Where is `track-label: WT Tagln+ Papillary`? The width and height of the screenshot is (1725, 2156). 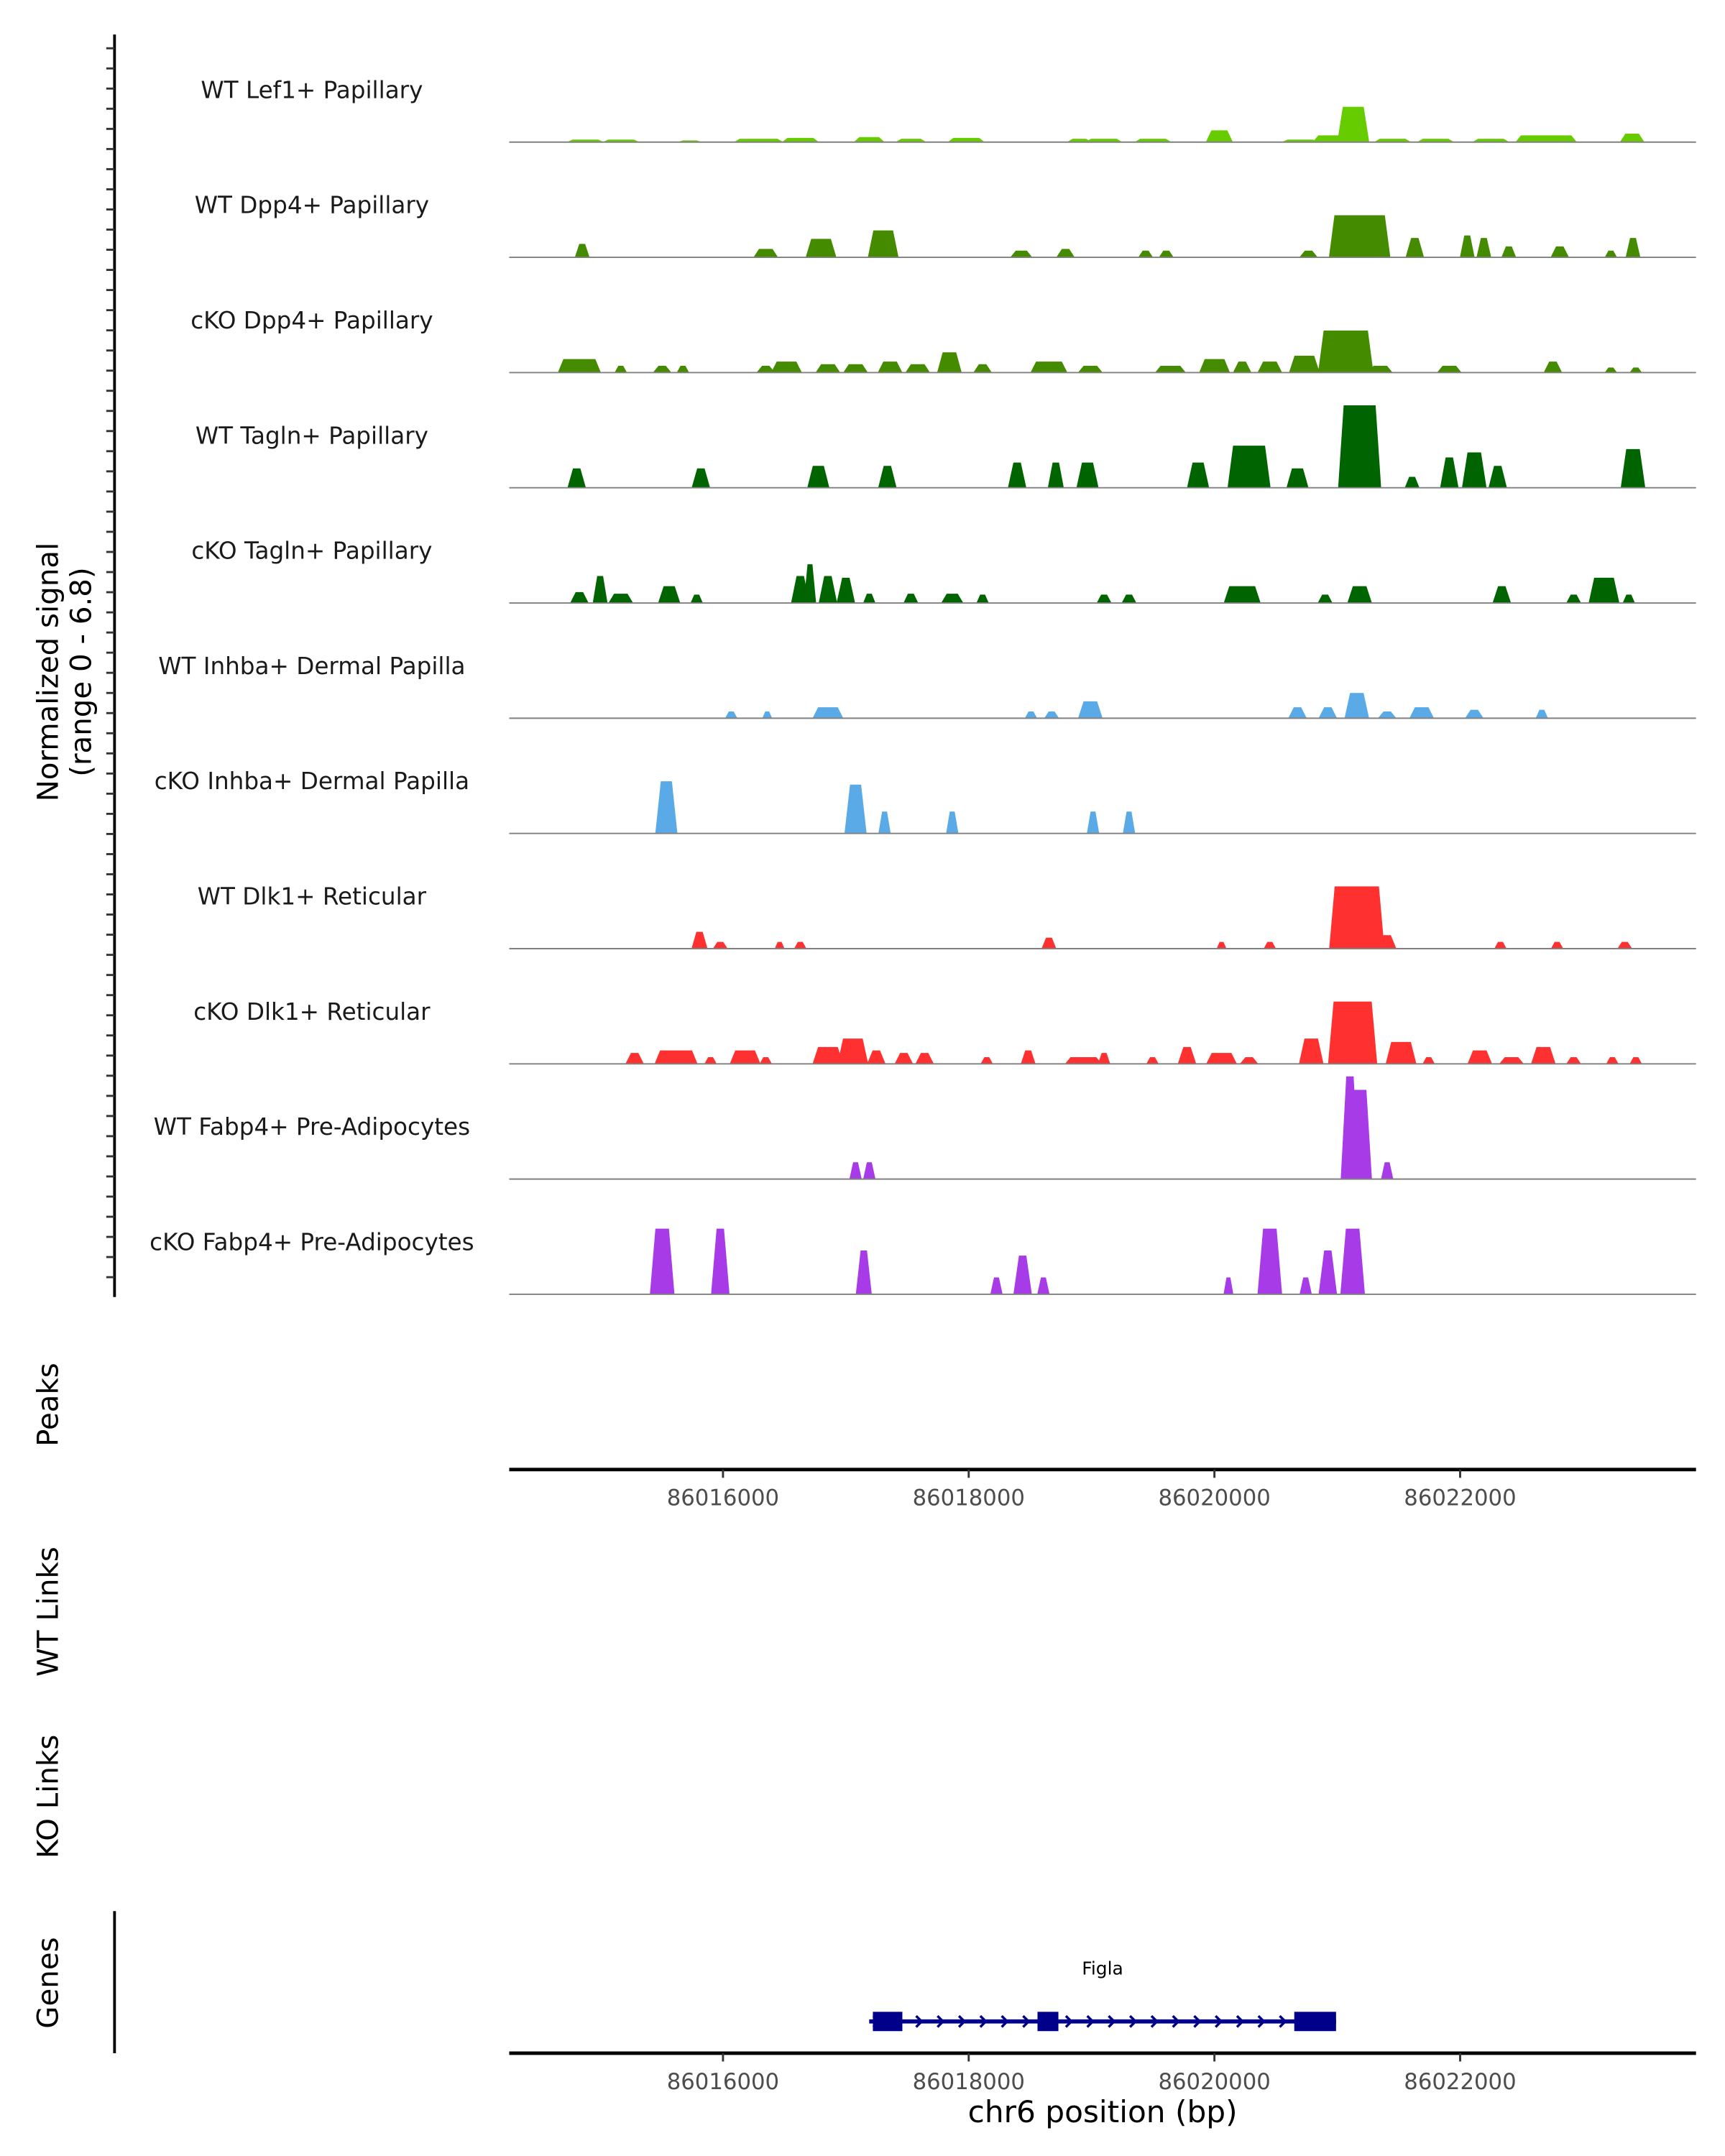 track-label: WT Tagln+ Papillary is located at coordinates (312, 435).